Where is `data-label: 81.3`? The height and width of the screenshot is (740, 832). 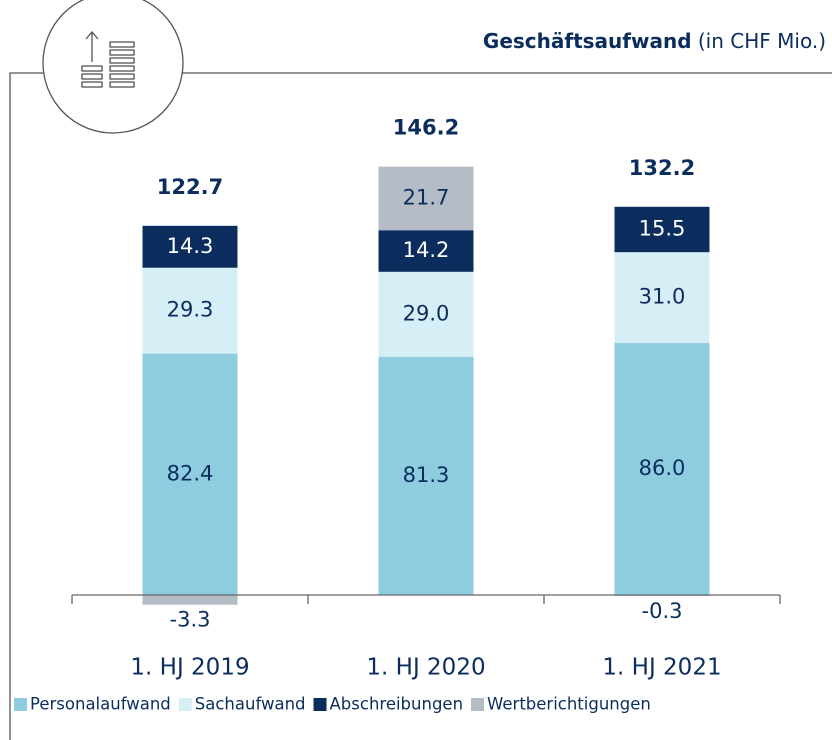
data-label: 81.3 is located at coordinates (426, 475).